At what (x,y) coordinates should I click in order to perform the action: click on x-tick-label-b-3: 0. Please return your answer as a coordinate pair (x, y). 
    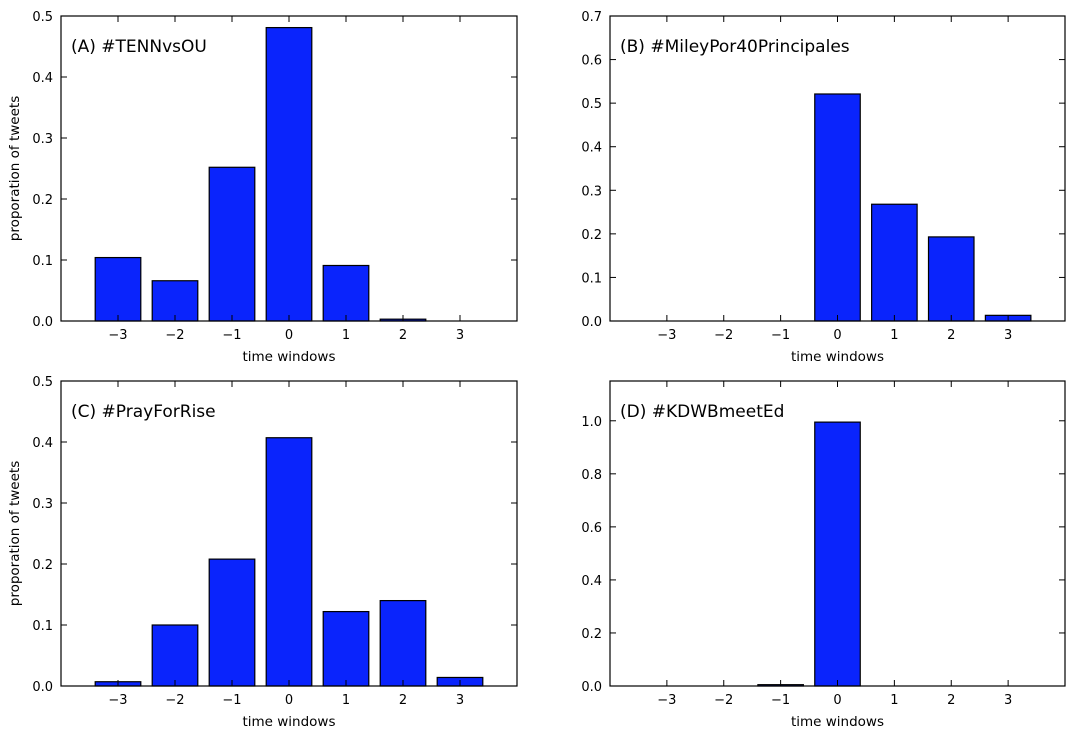
    Looking at the image, I should click on (837, 335).